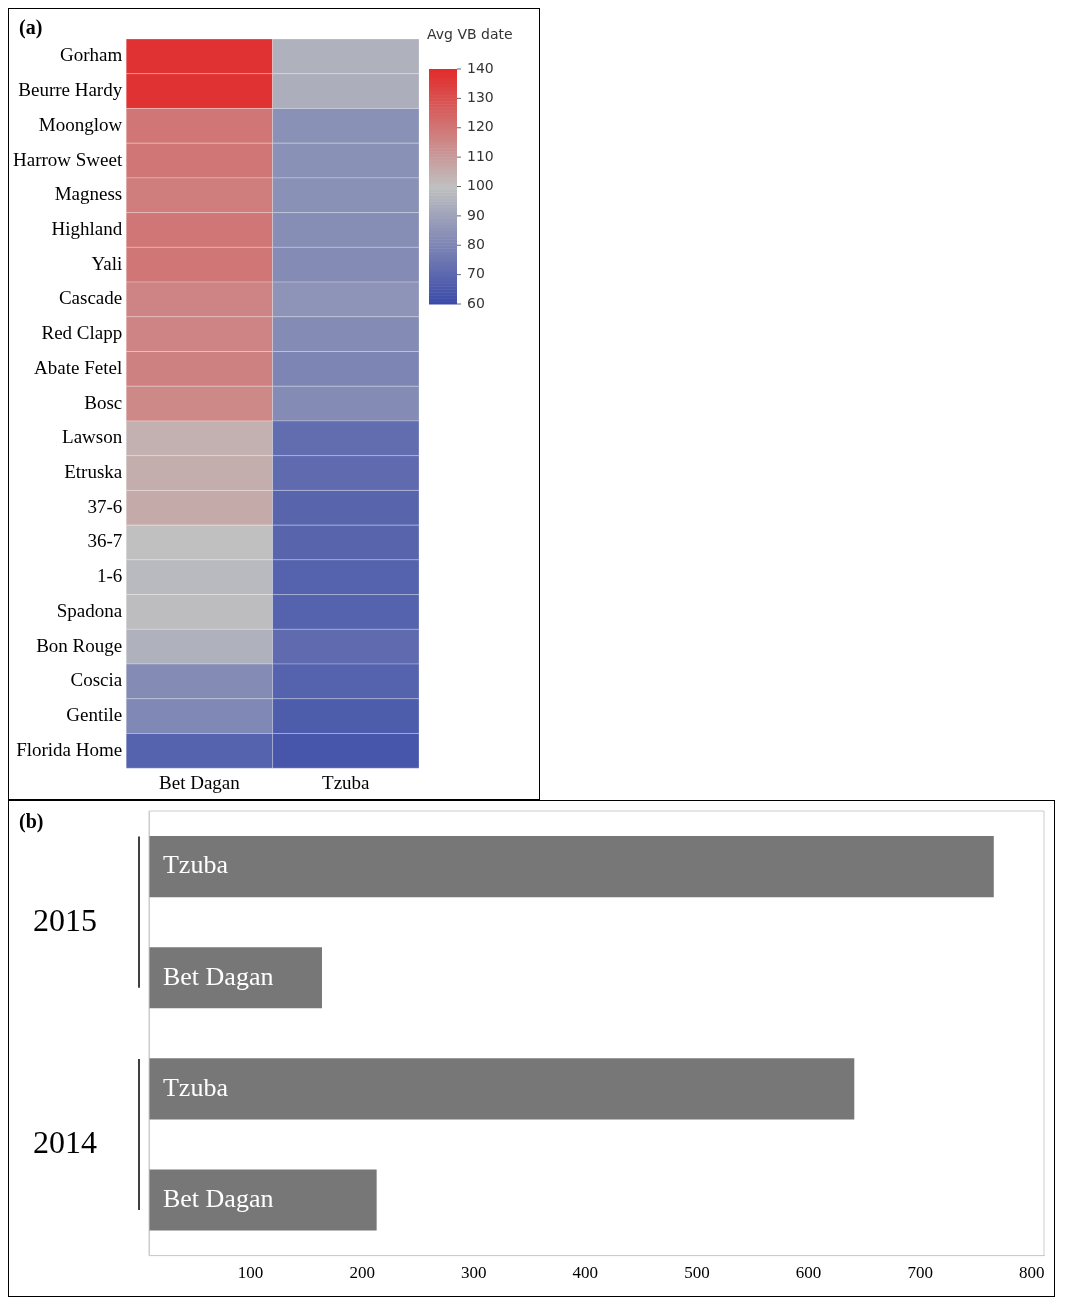 The height and width of the screenshot is (1304, 1065). Describe the element at coordinates (476, 243) in the screenshot. I see `color-bar-label: 80` at that location.